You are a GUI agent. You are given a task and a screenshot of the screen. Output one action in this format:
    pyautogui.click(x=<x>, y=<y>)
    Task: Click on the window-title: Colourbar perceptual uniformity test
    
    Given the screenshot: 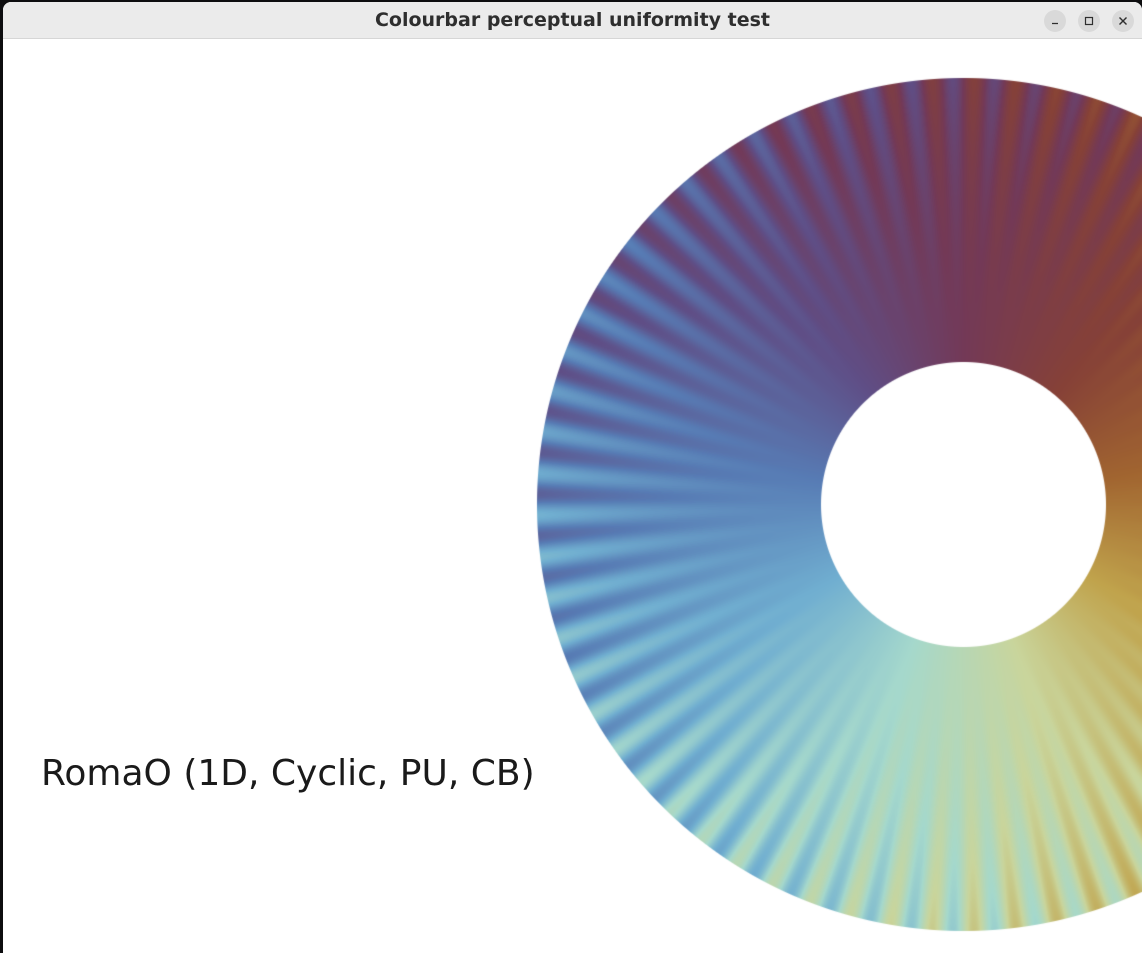 What is the action you would take?
    pyautogui.click(x=572, y=20)
    